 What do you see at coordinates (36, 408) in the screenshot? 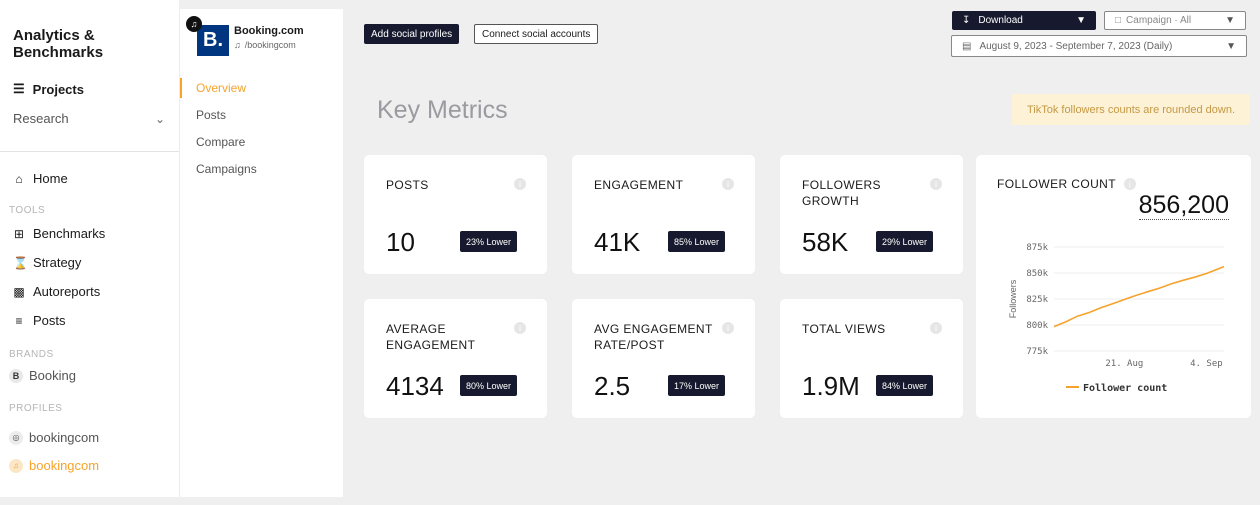
I see `section-label-profiles: PROFILES` at bounding box center [36, 408].